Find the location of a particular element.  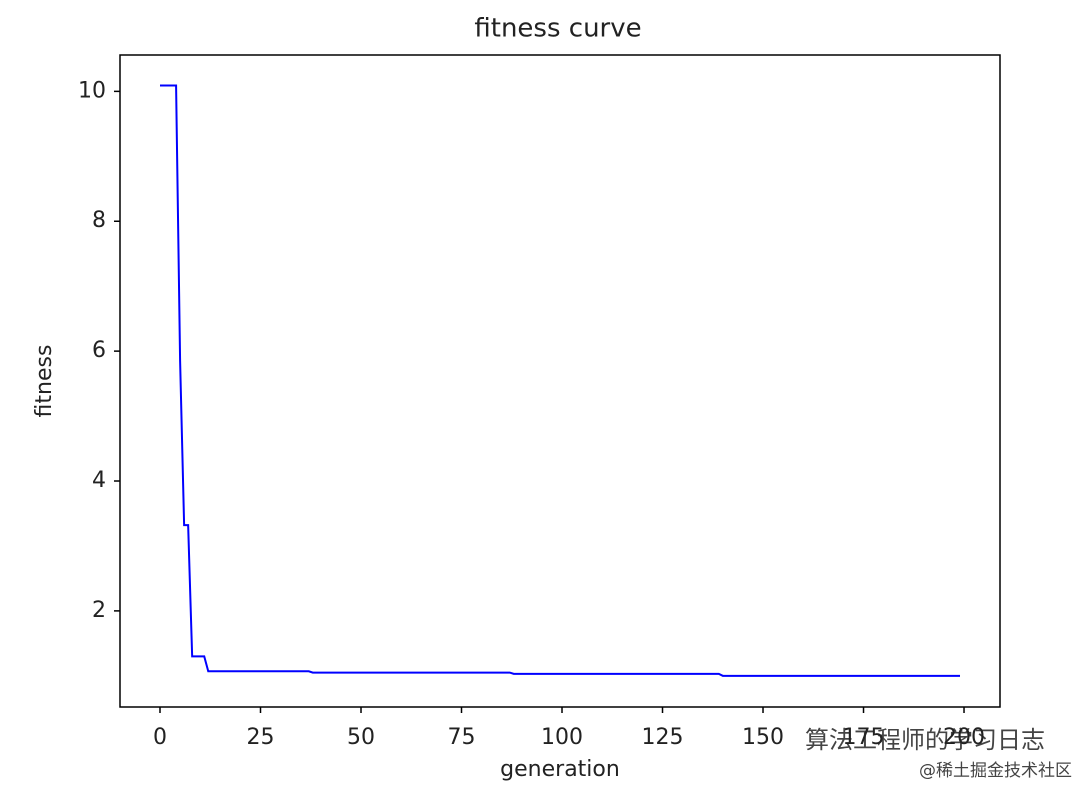

x-tick-label: 175 is located at coordinates (864, 737).